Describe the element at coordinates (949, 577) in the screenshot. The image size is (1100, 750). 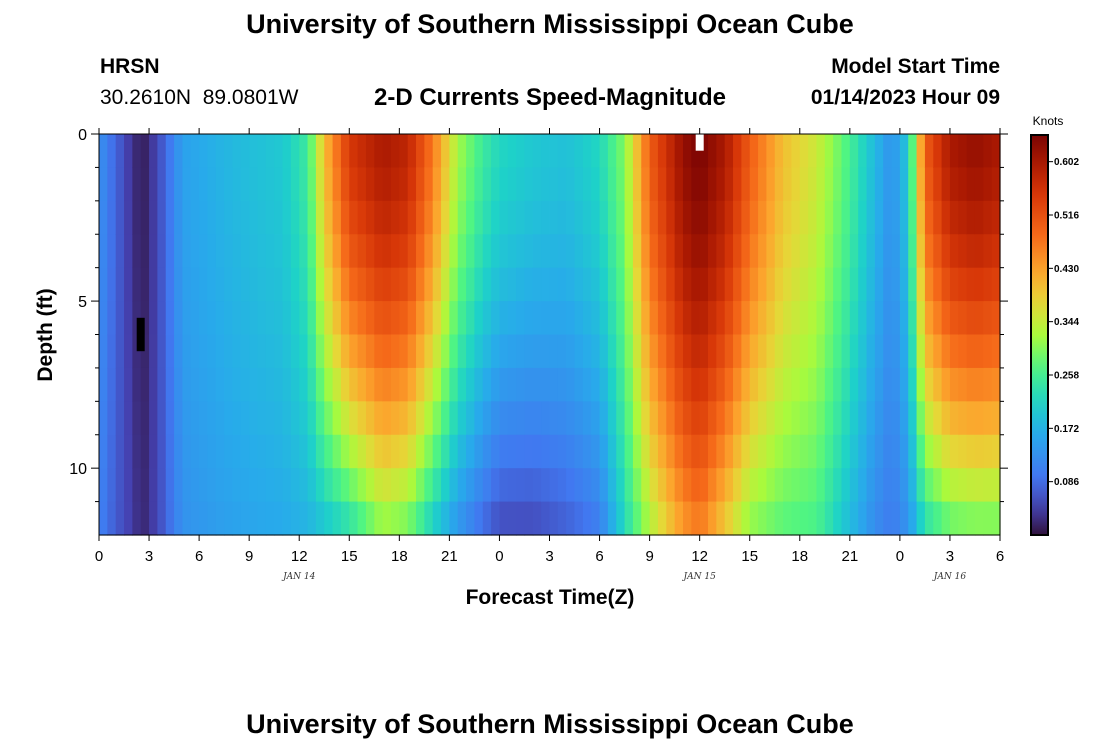
I see `day-label: JAN 16` at that location.